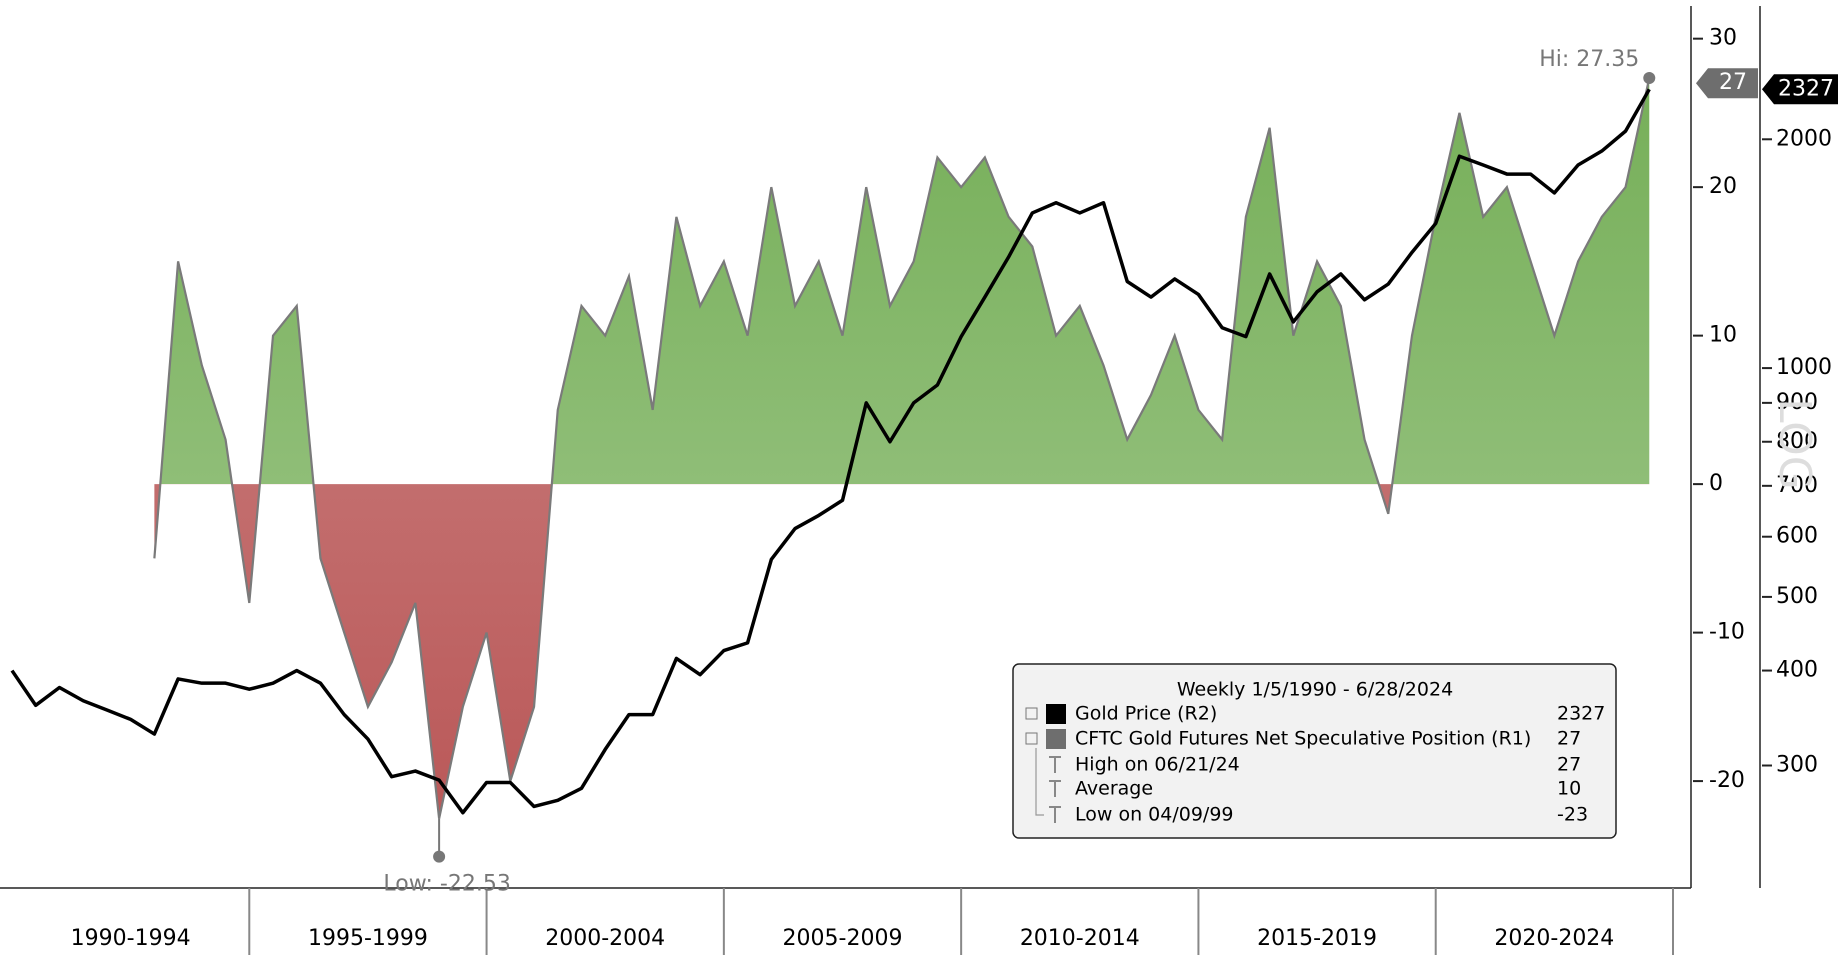  I want to click on y2-tick-label: 800, so click(1797, 441).